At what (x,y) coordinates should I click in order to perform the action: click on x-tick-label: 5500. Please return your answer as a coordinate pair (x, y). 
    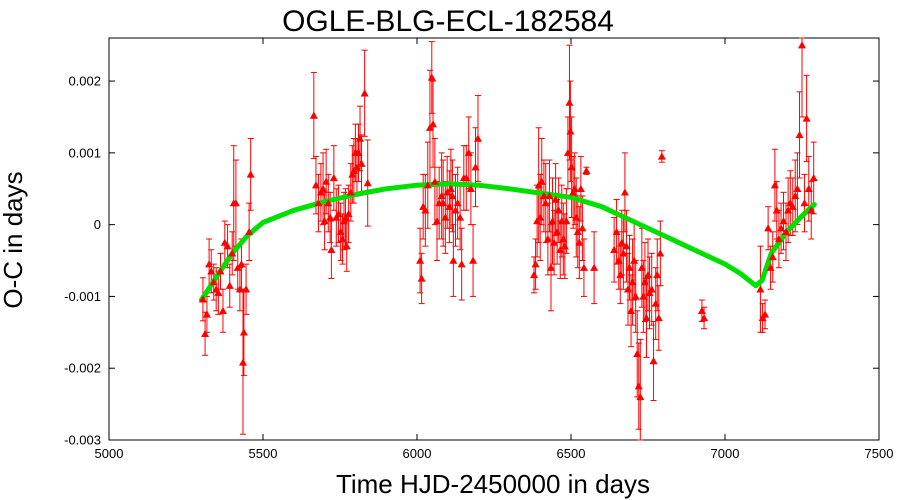
    Looking at the image, I should click on (263, 453).